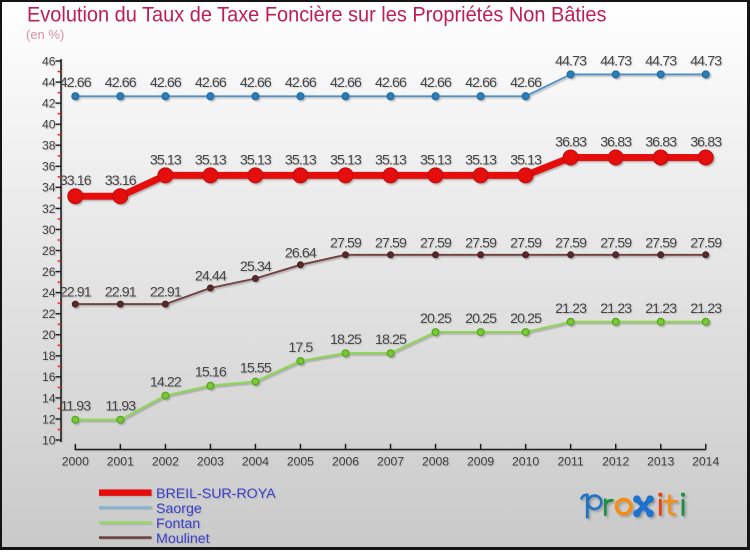 This screenshot has height=555, width=750. Describe the element at coordinates (345, 461) in the screenshot. I see `svg-text: 2006` at that location.